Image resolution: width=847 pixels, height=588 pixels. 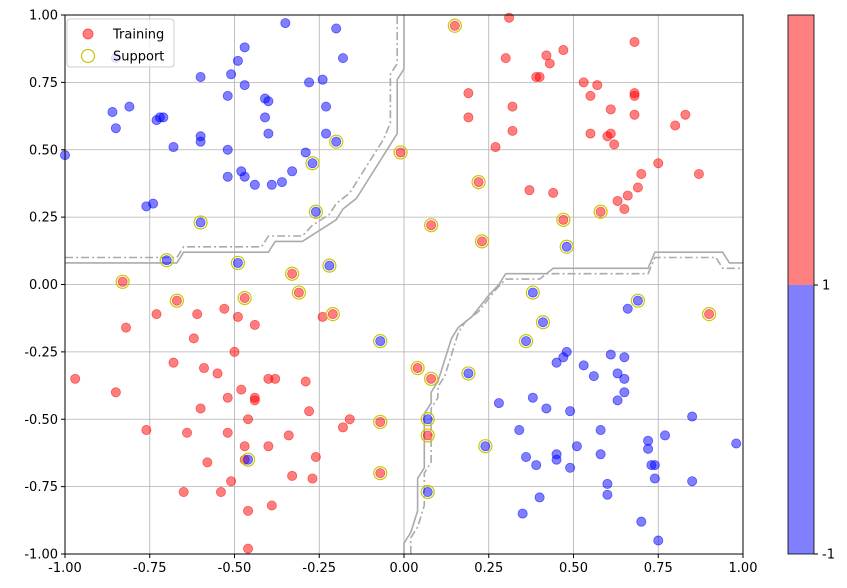 I want to click on x-tick: -0.50, so click(x=234, y=565).